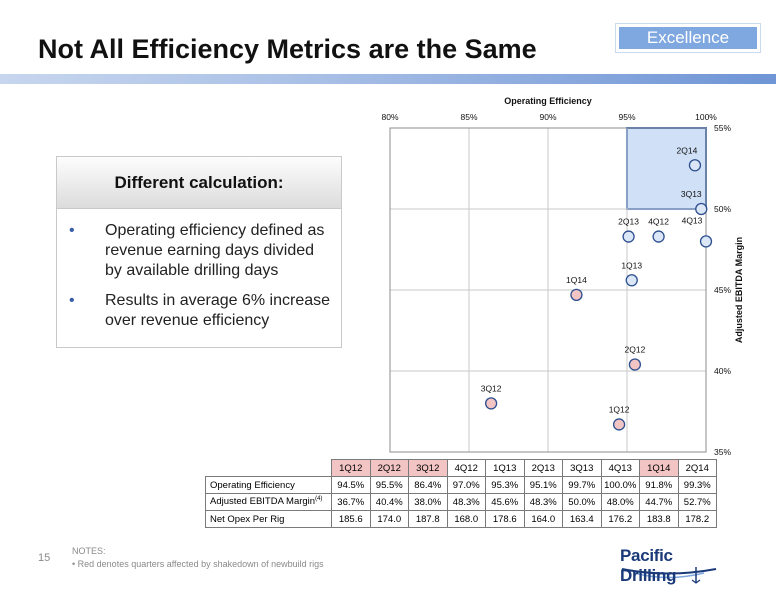 Image resolution: width=776 pixels, height=600 pixels. I want to click on y-tick-label: 35%, so click(722, 452).